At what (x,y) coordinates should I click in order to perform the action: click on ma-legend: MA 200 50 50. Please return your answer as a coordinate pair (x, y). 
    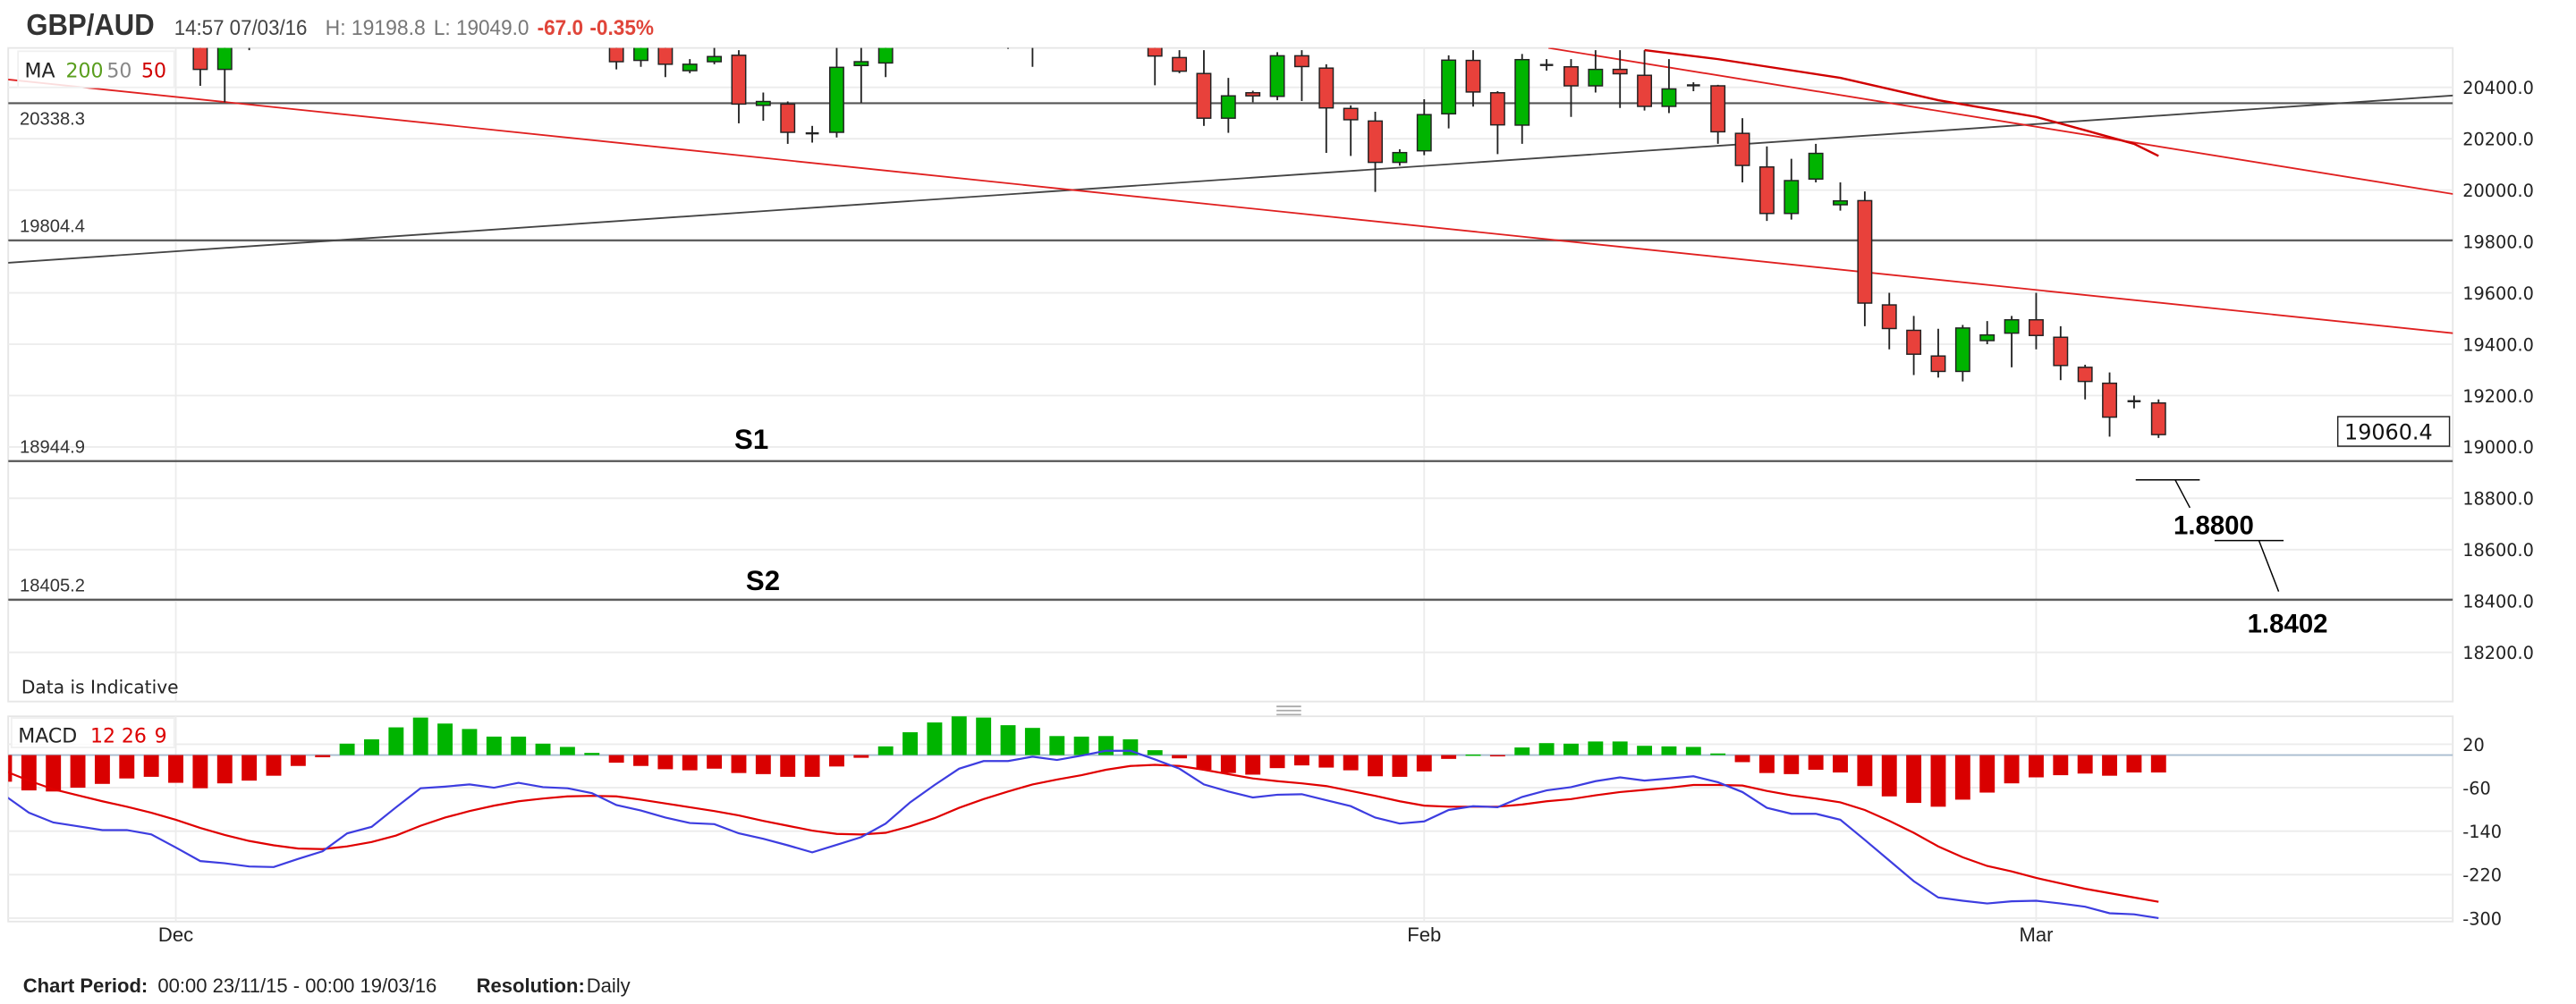
    Looking at the image, I should click on (96, 69).